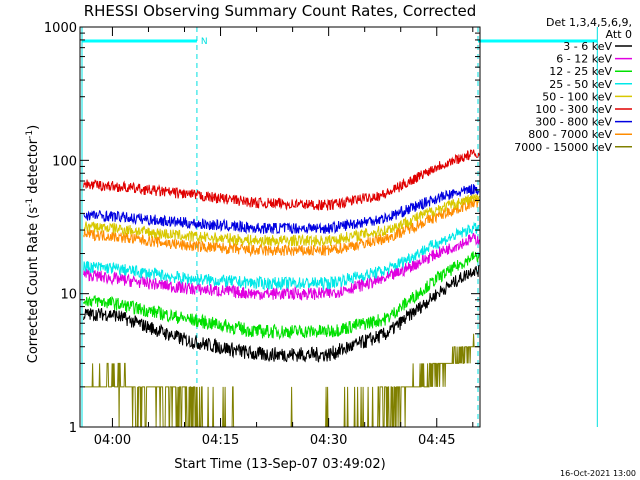 The image size is (640, 480). I want to click on x-tick-label: 04:15, so click(220, 440).